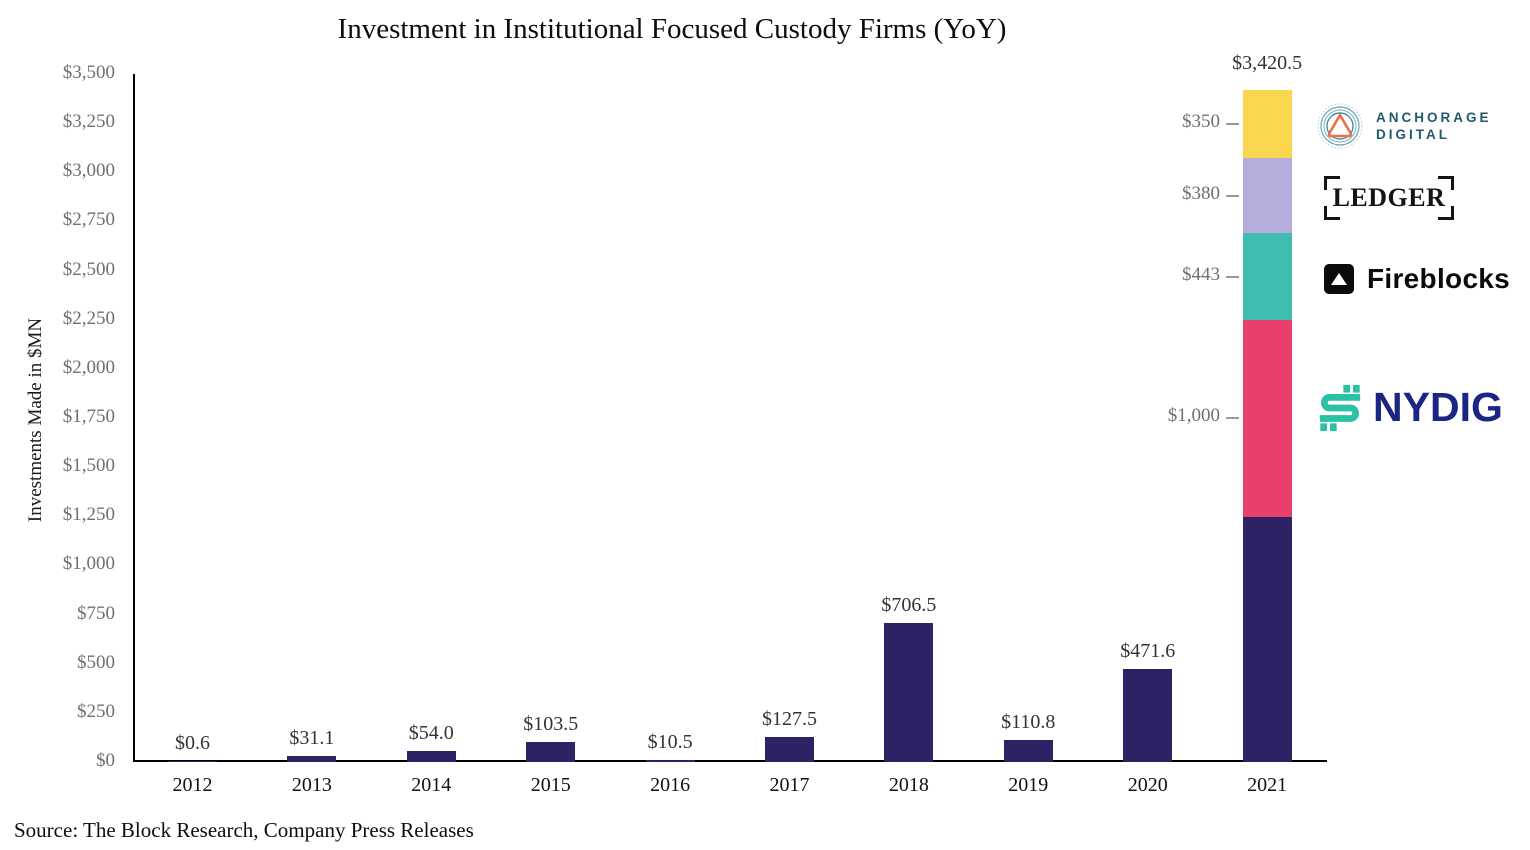 This screenshot has width=1530, height=850. Describe the element at coordinates (551, 723) in the screenshot. I see `value-label-2015: $103.5` at that location.